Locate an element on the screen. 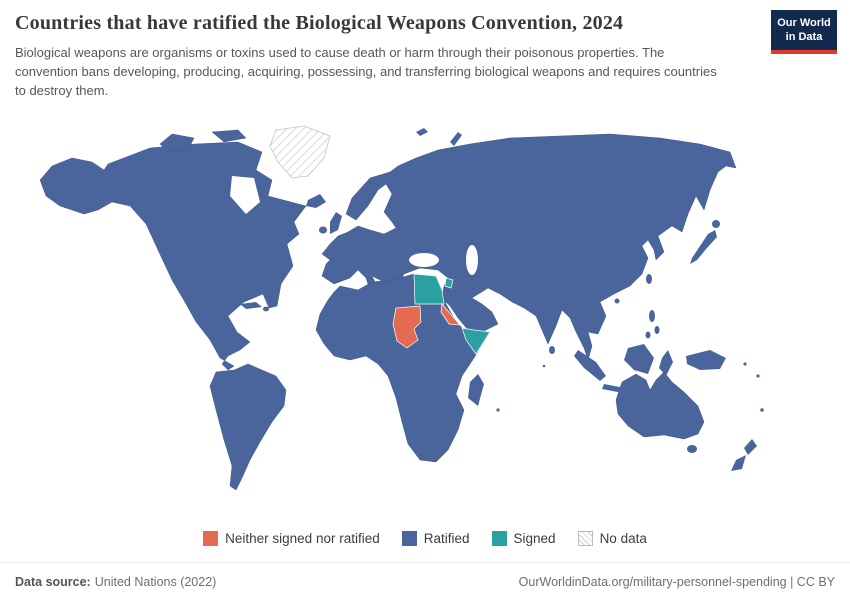  island-svalbard is located at coordinates (422, 132).